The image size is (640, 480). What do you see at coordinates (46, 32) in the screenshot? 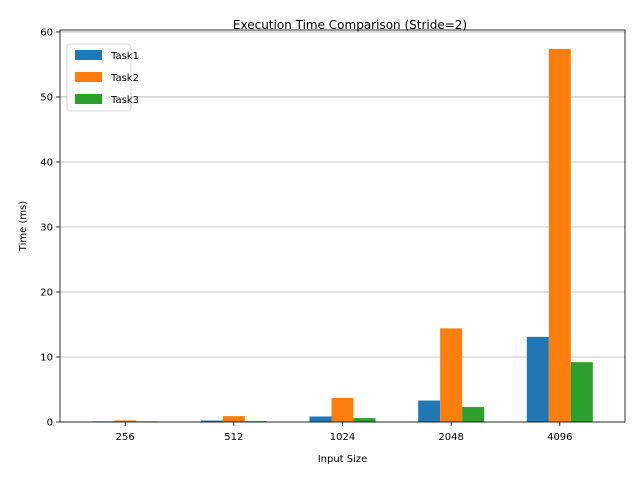
I see `y-tick-label: 60` at bounding box center [46, 32].